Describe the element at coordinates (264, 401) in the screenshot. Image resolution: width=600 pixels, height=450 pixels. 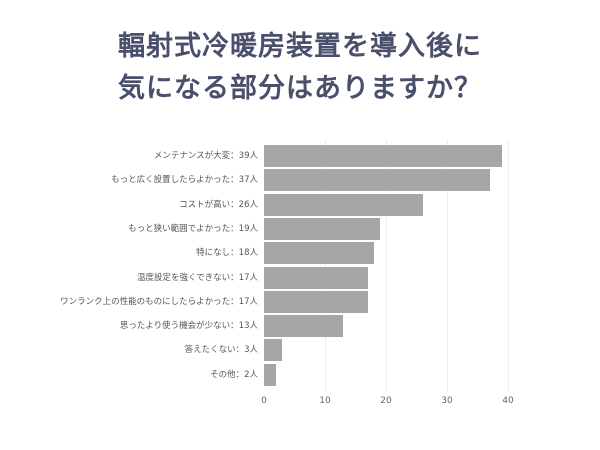
I see `x-tick-0: 0` at that location.